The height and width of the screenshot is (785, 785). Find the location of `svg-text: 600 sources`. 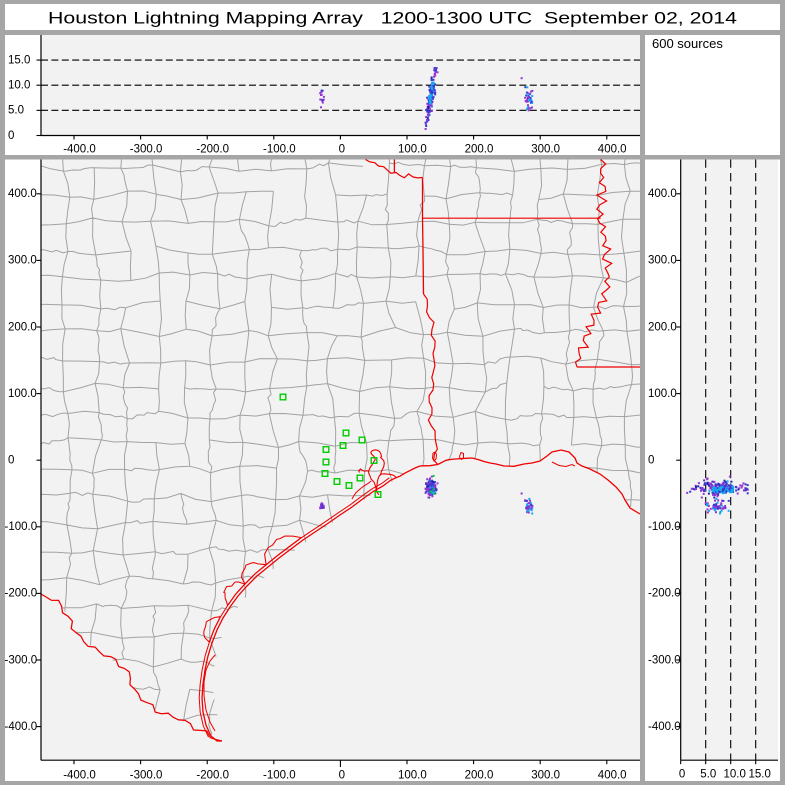

svg-text: 600 sources is located at coordinates (687, 43).